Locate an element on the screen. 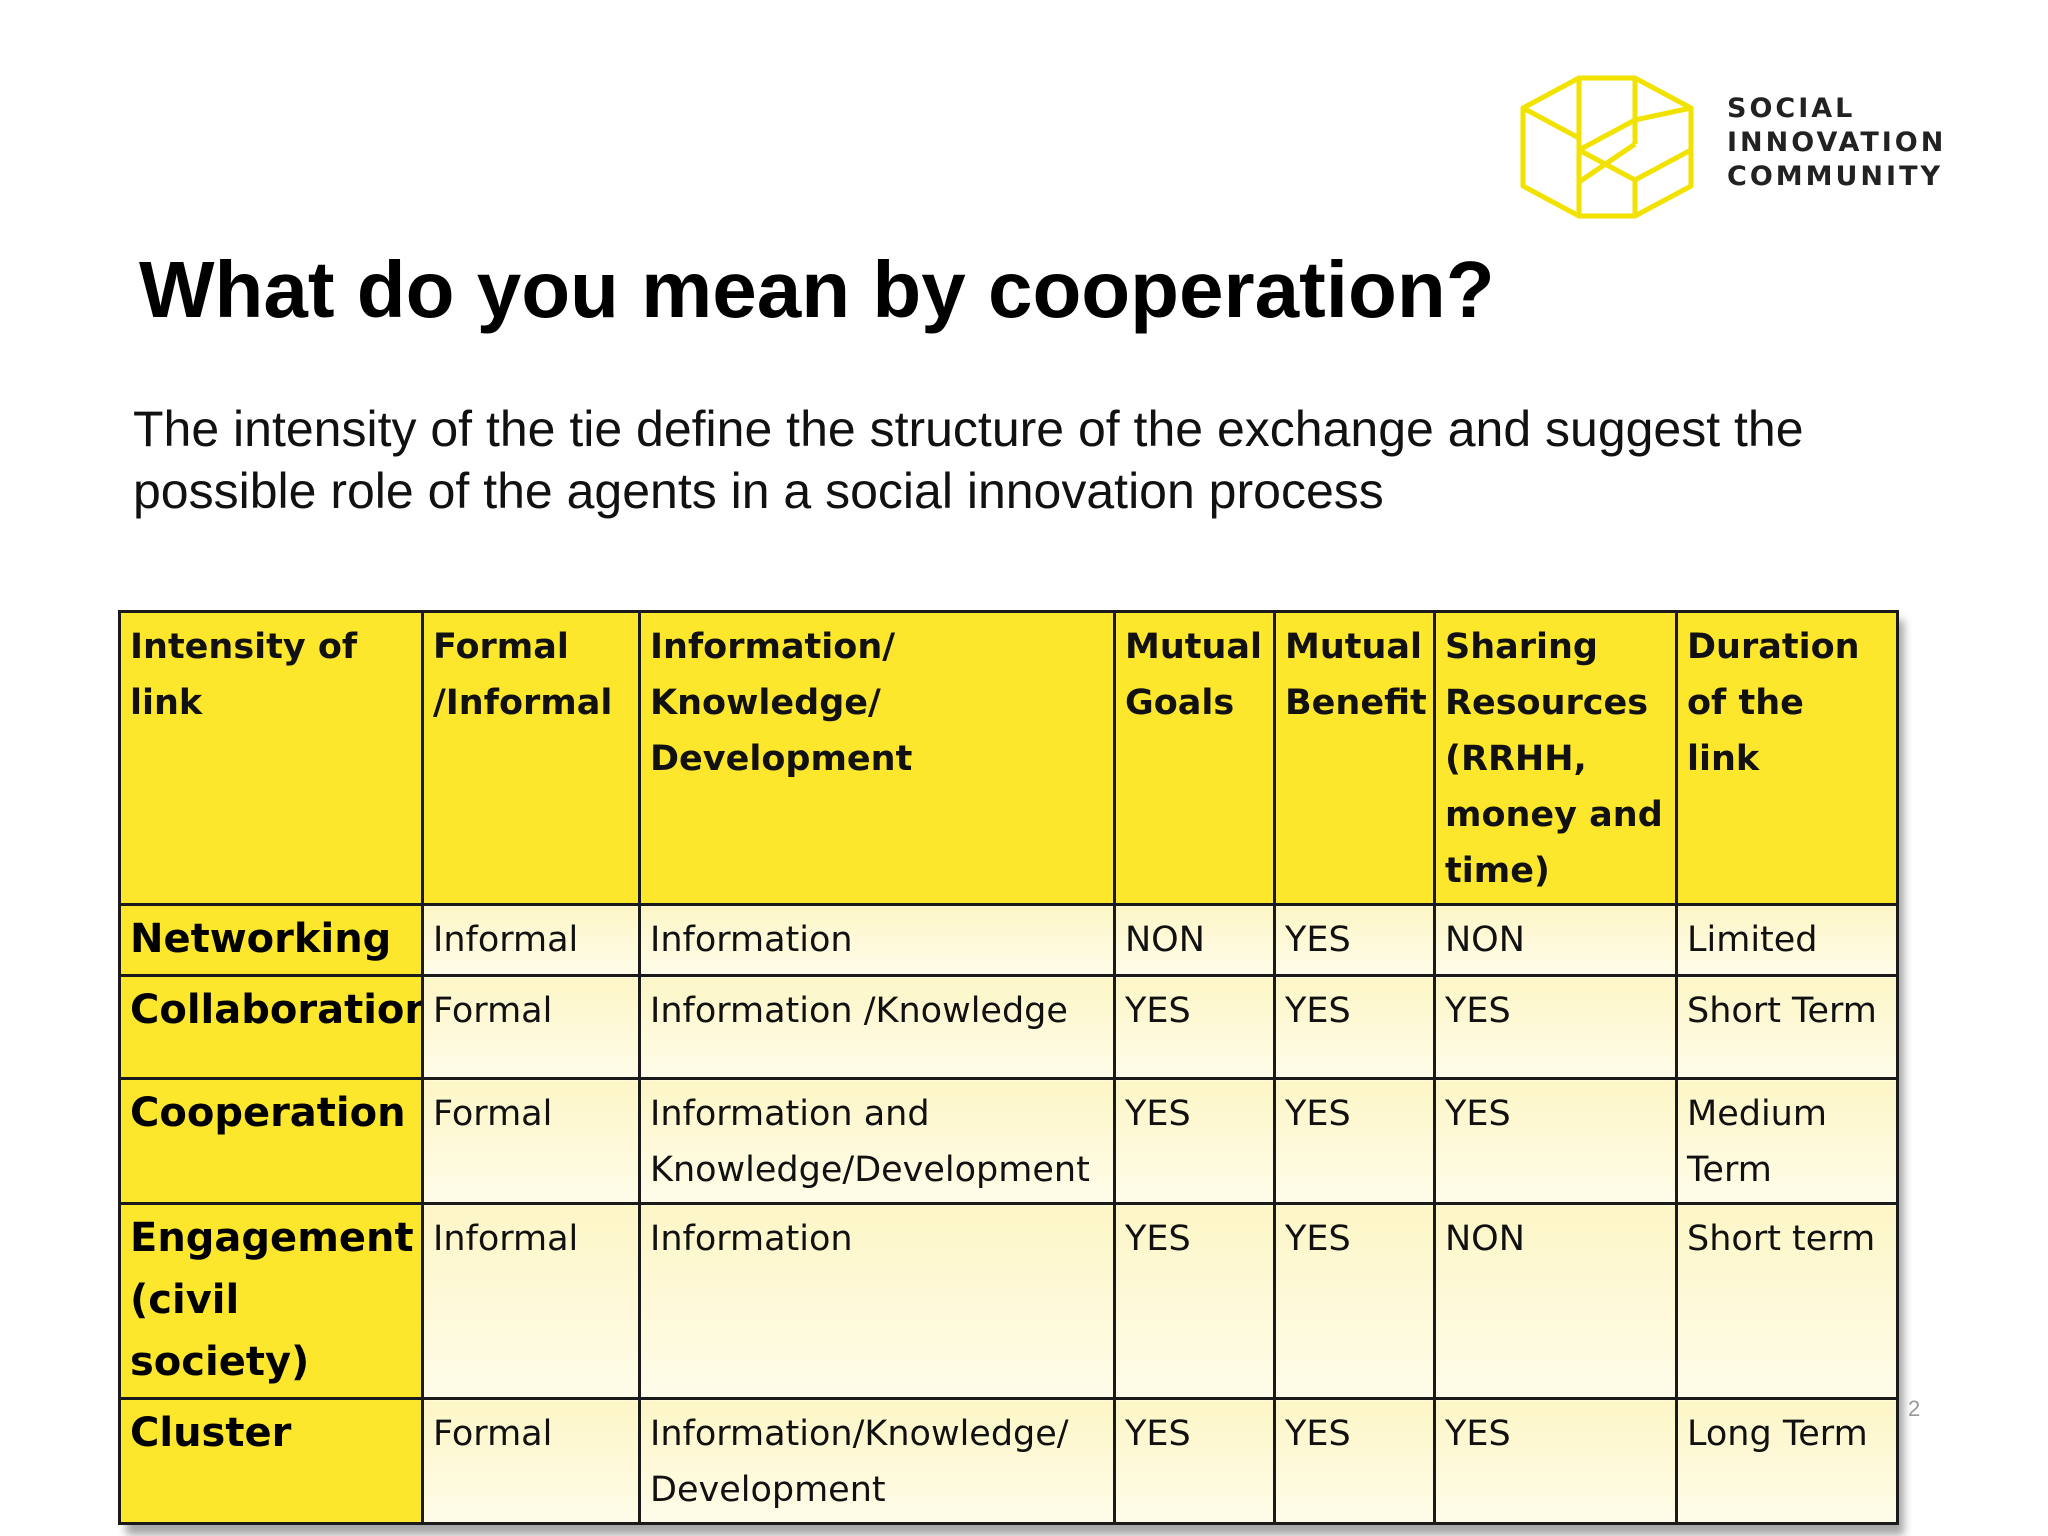 The image size is (2048, 1536). header-formal: Formal /Informal is located at coordinates (531, 758).